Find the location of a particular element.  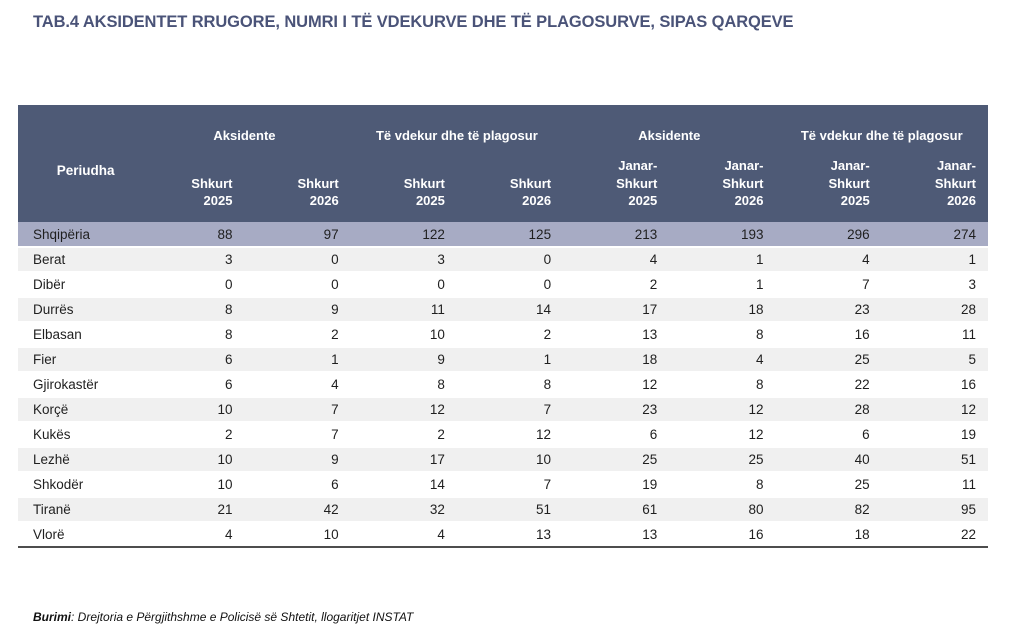

cell-value: 274 is located at coordinates (934, 235).